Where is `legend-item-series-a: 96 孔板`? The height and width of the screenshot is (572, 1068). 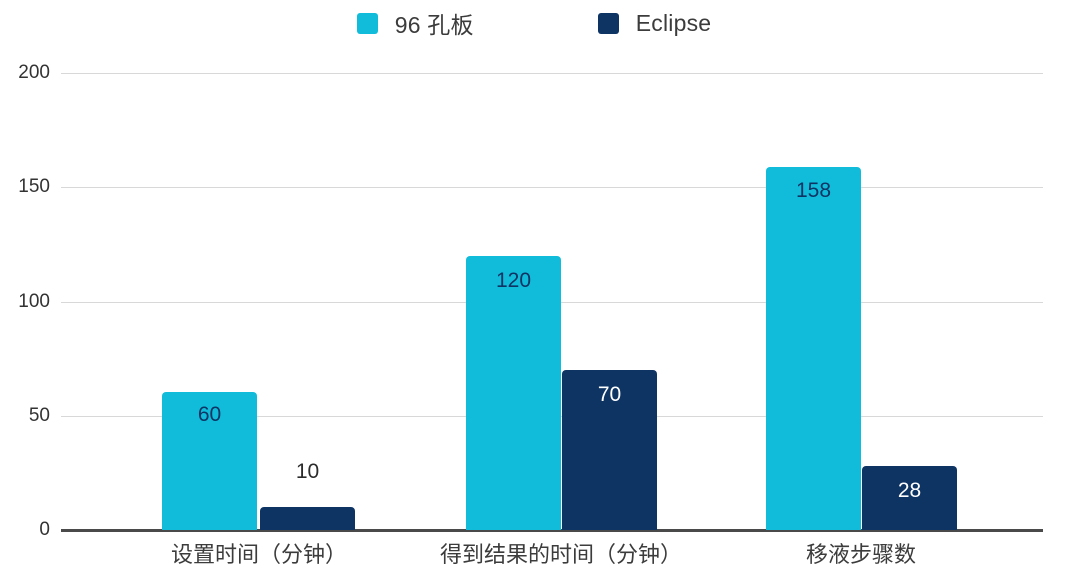
legend-item-series-a: 96 孔板 is located at coordinates (415, 23).